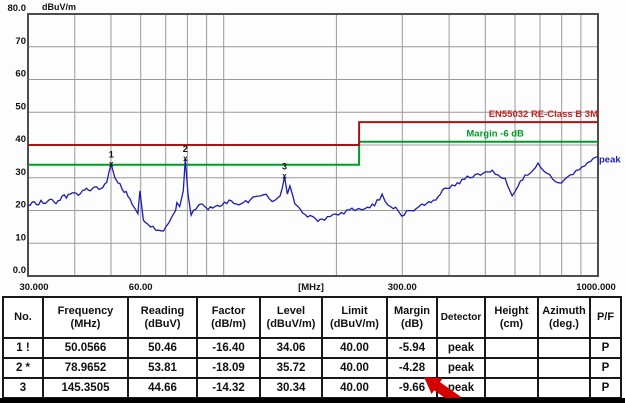  I want to click on y-tick-label: 0.0, so click(19, 270).